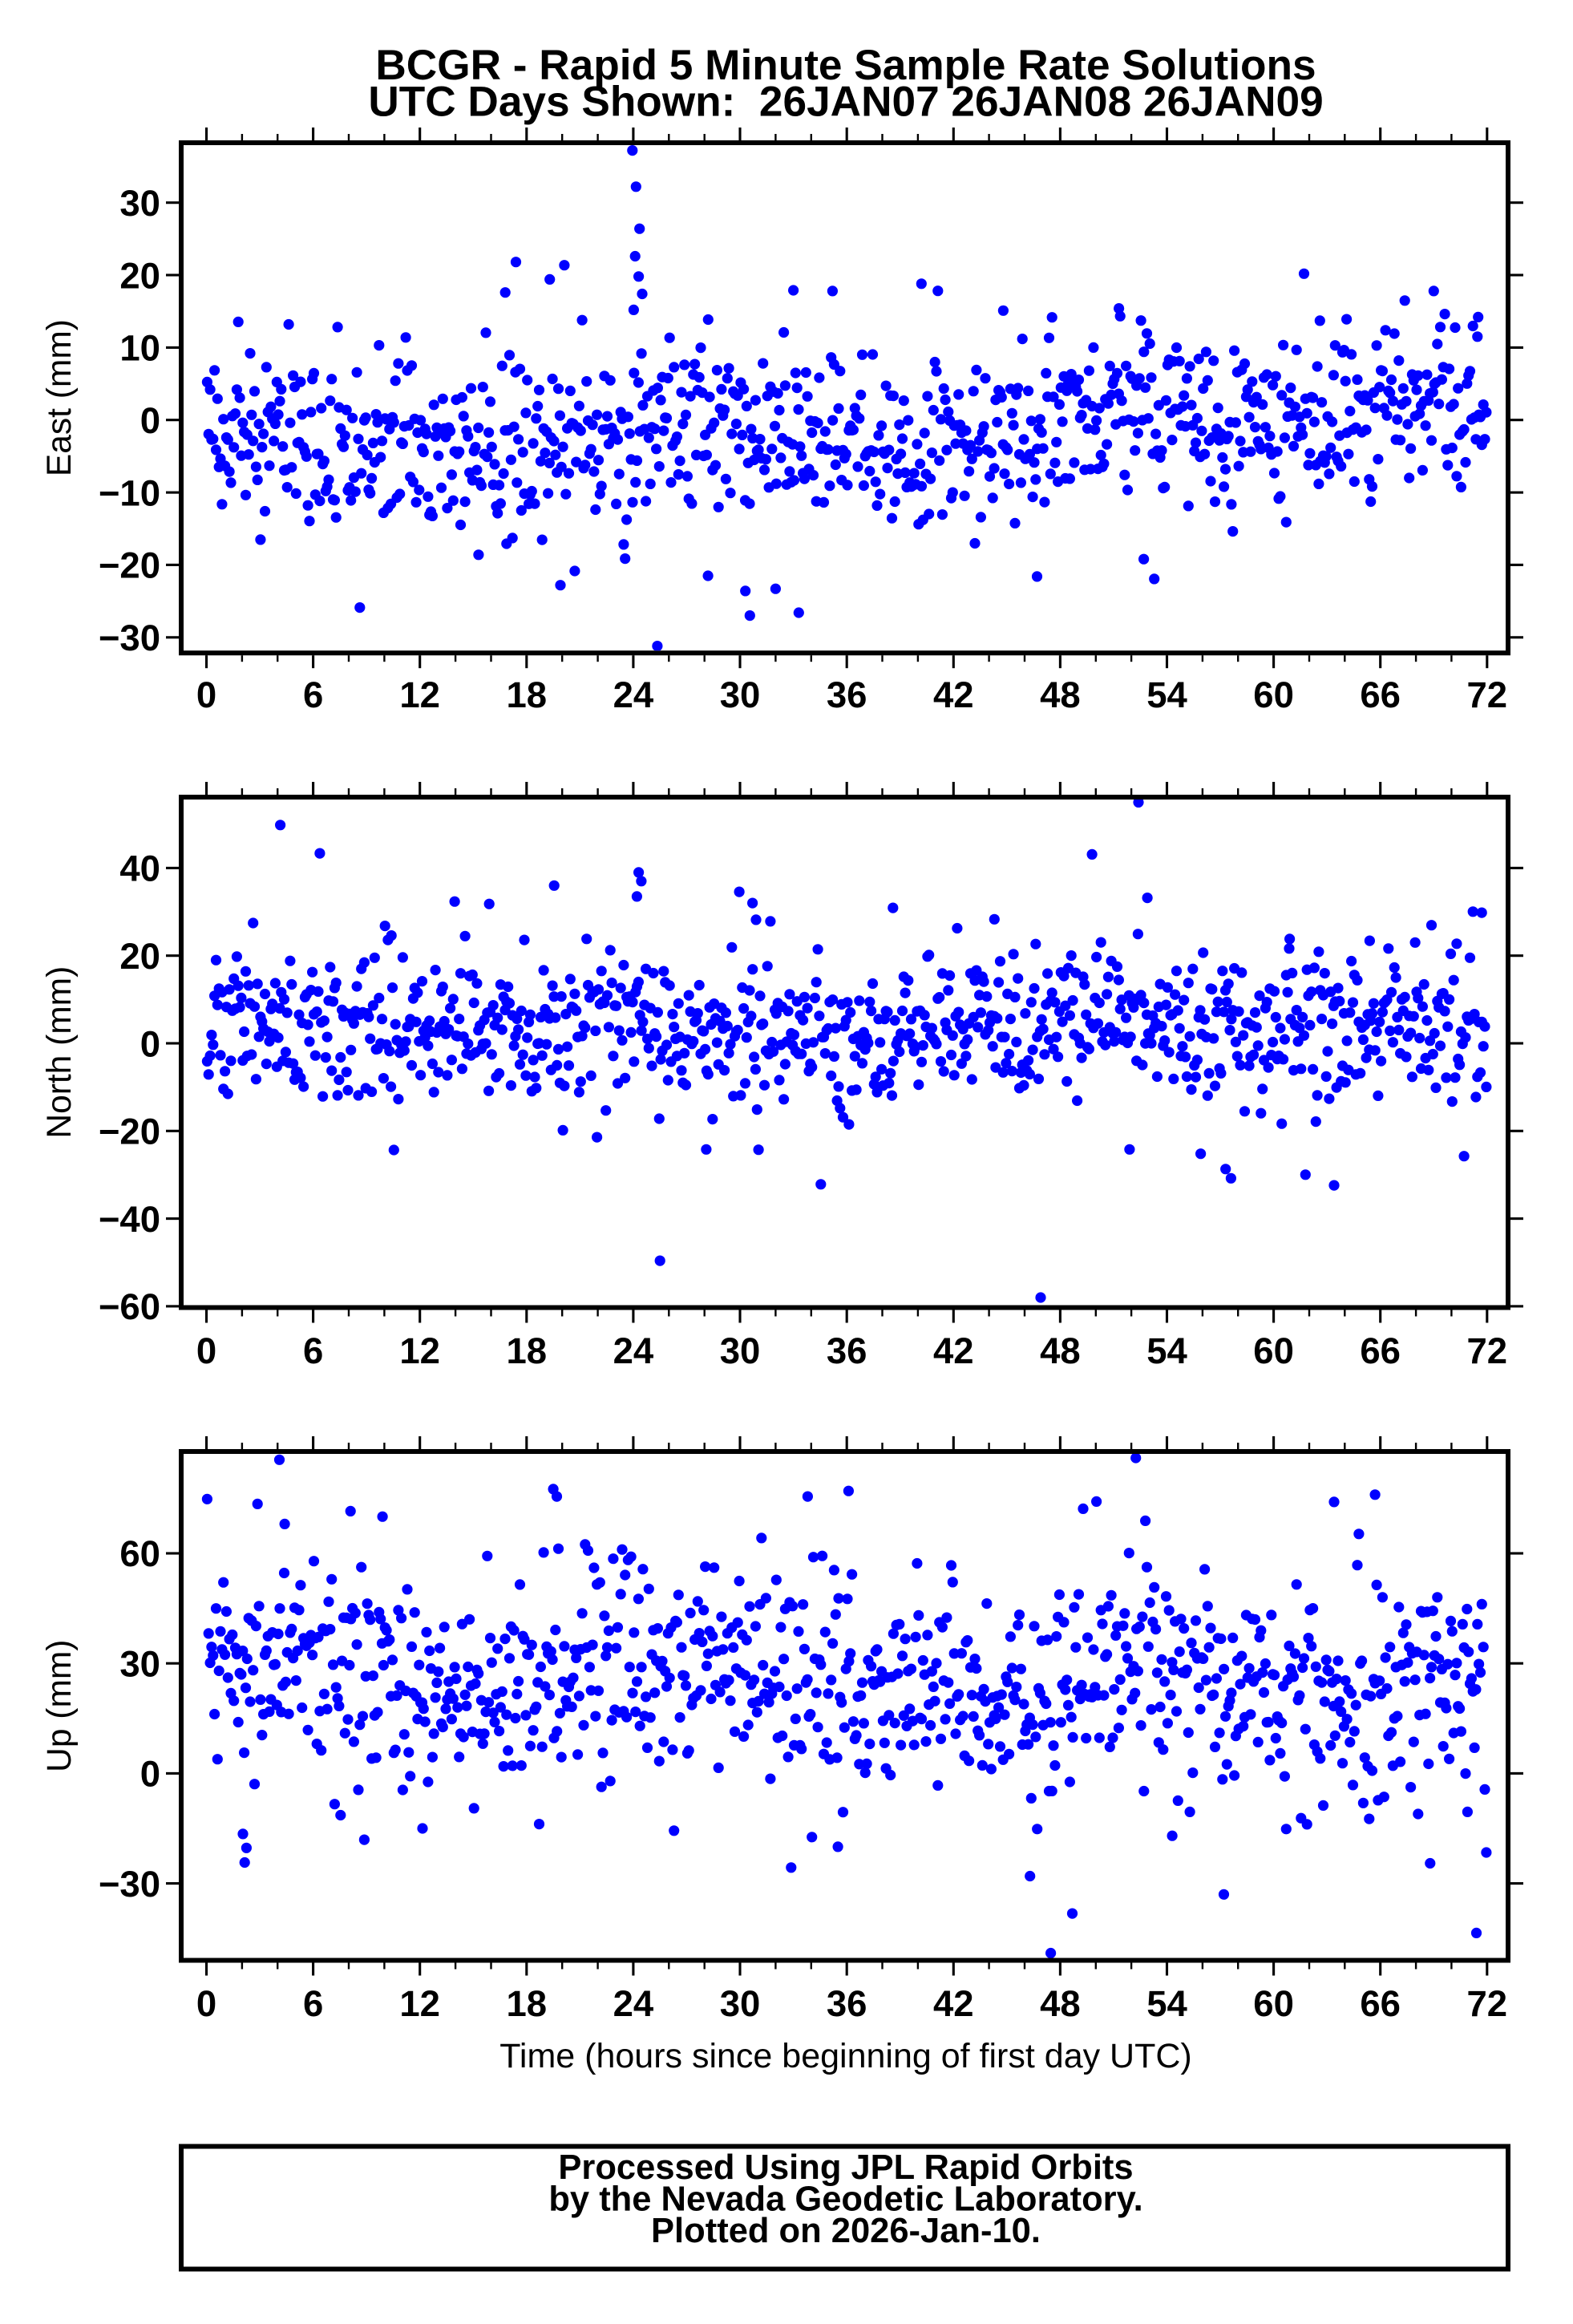  I want to click on svg-text: Plotted on 2026-Jan-10., so click(846, 2231).